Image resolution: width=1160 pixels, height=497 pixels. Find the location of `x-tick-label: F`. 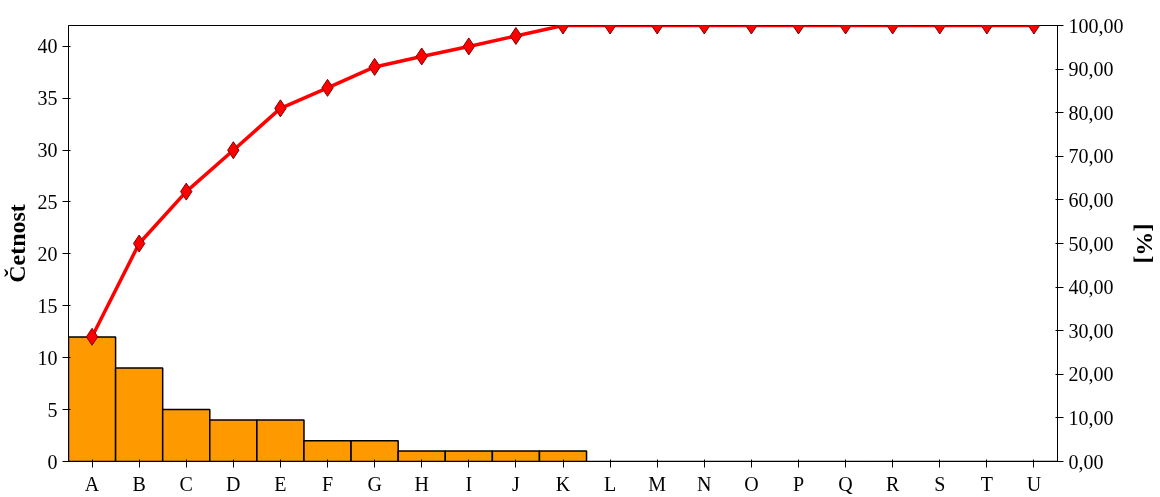

x-tick-label: F is located at coordinates (327, 483).